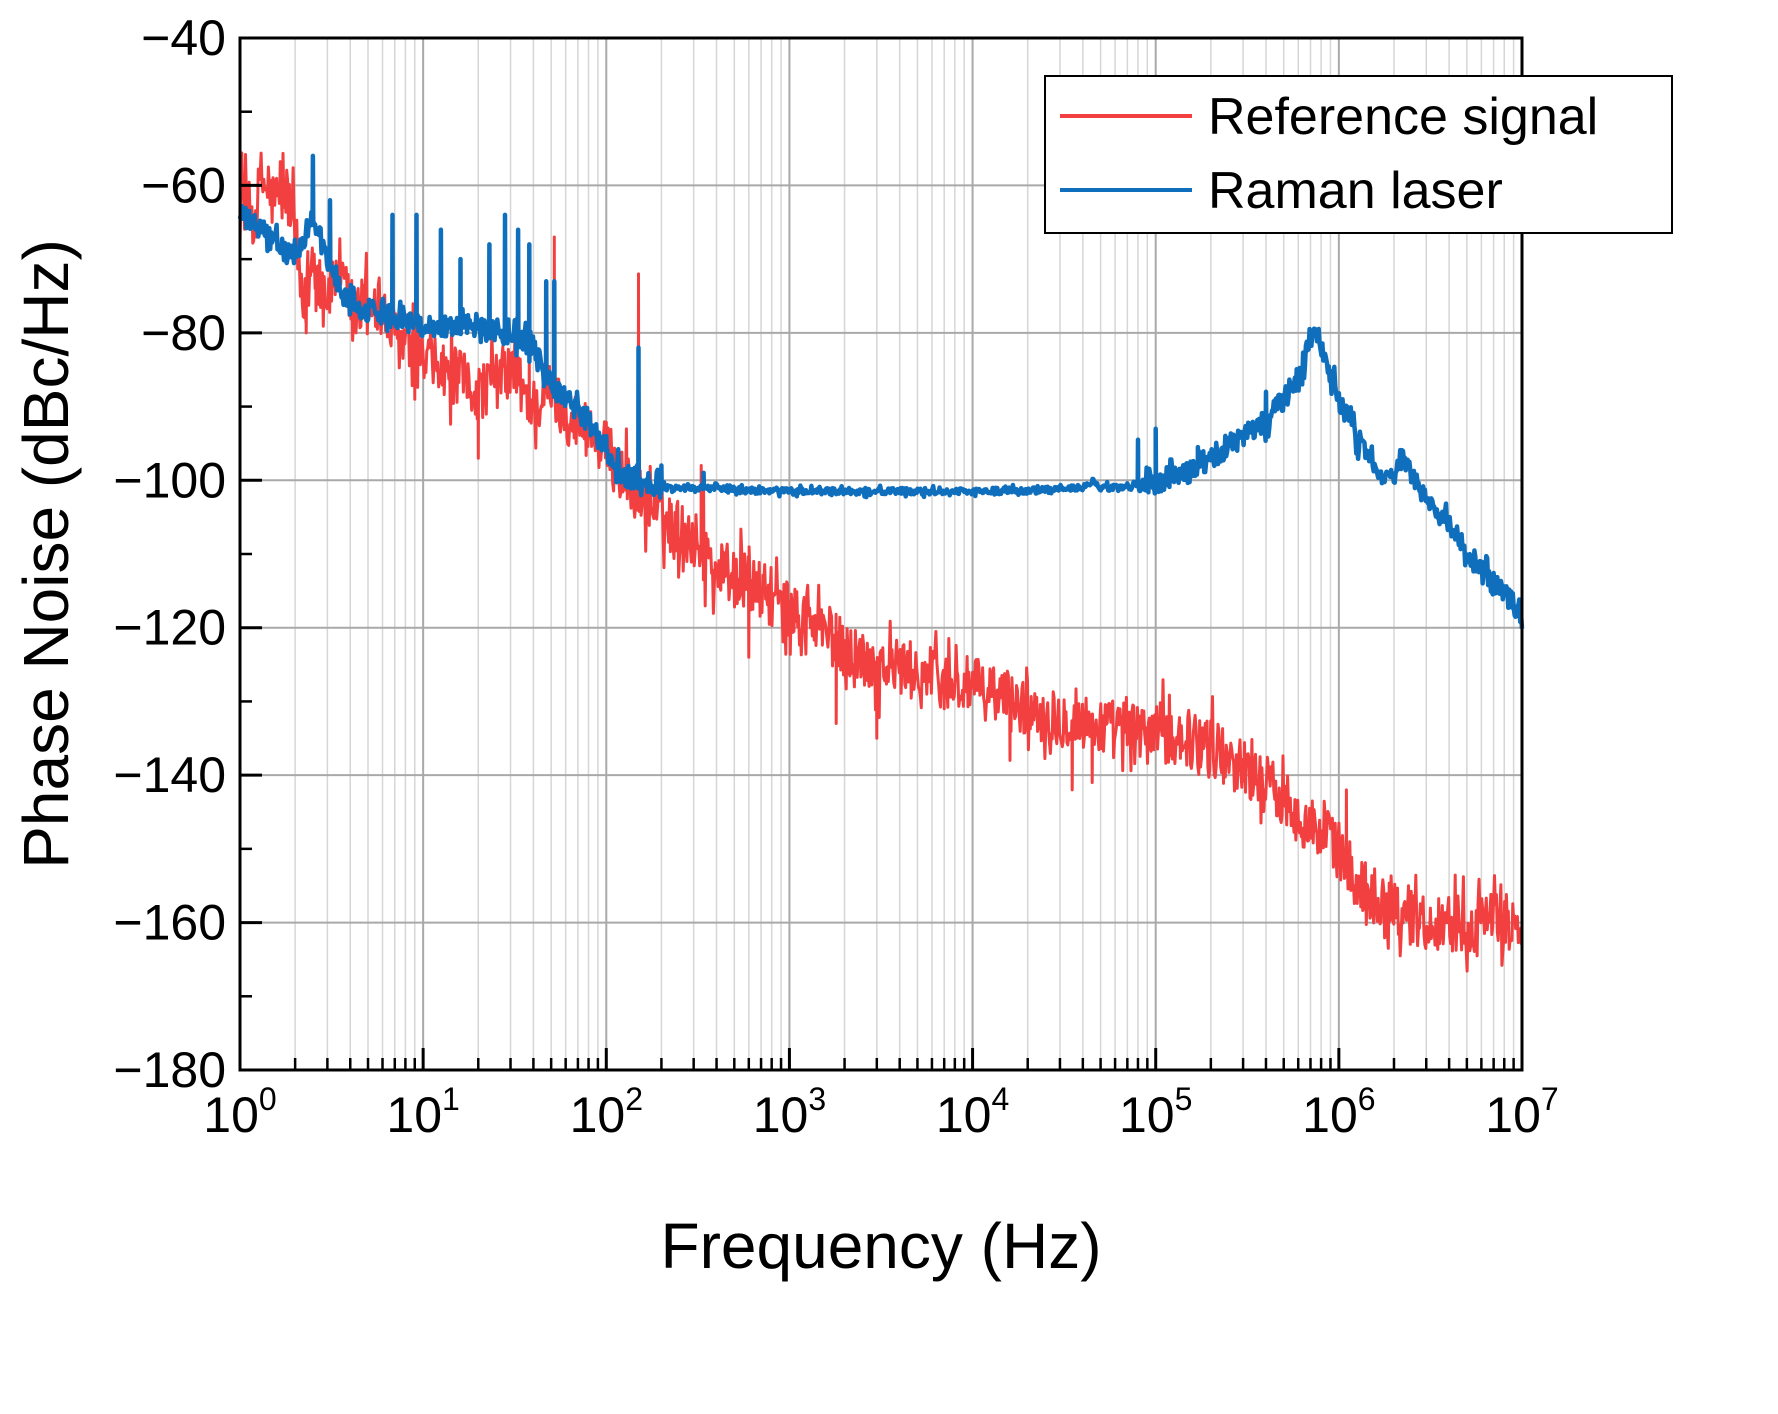  I want to click on x-tick-label: 10⁶, so click(1338, 1112).